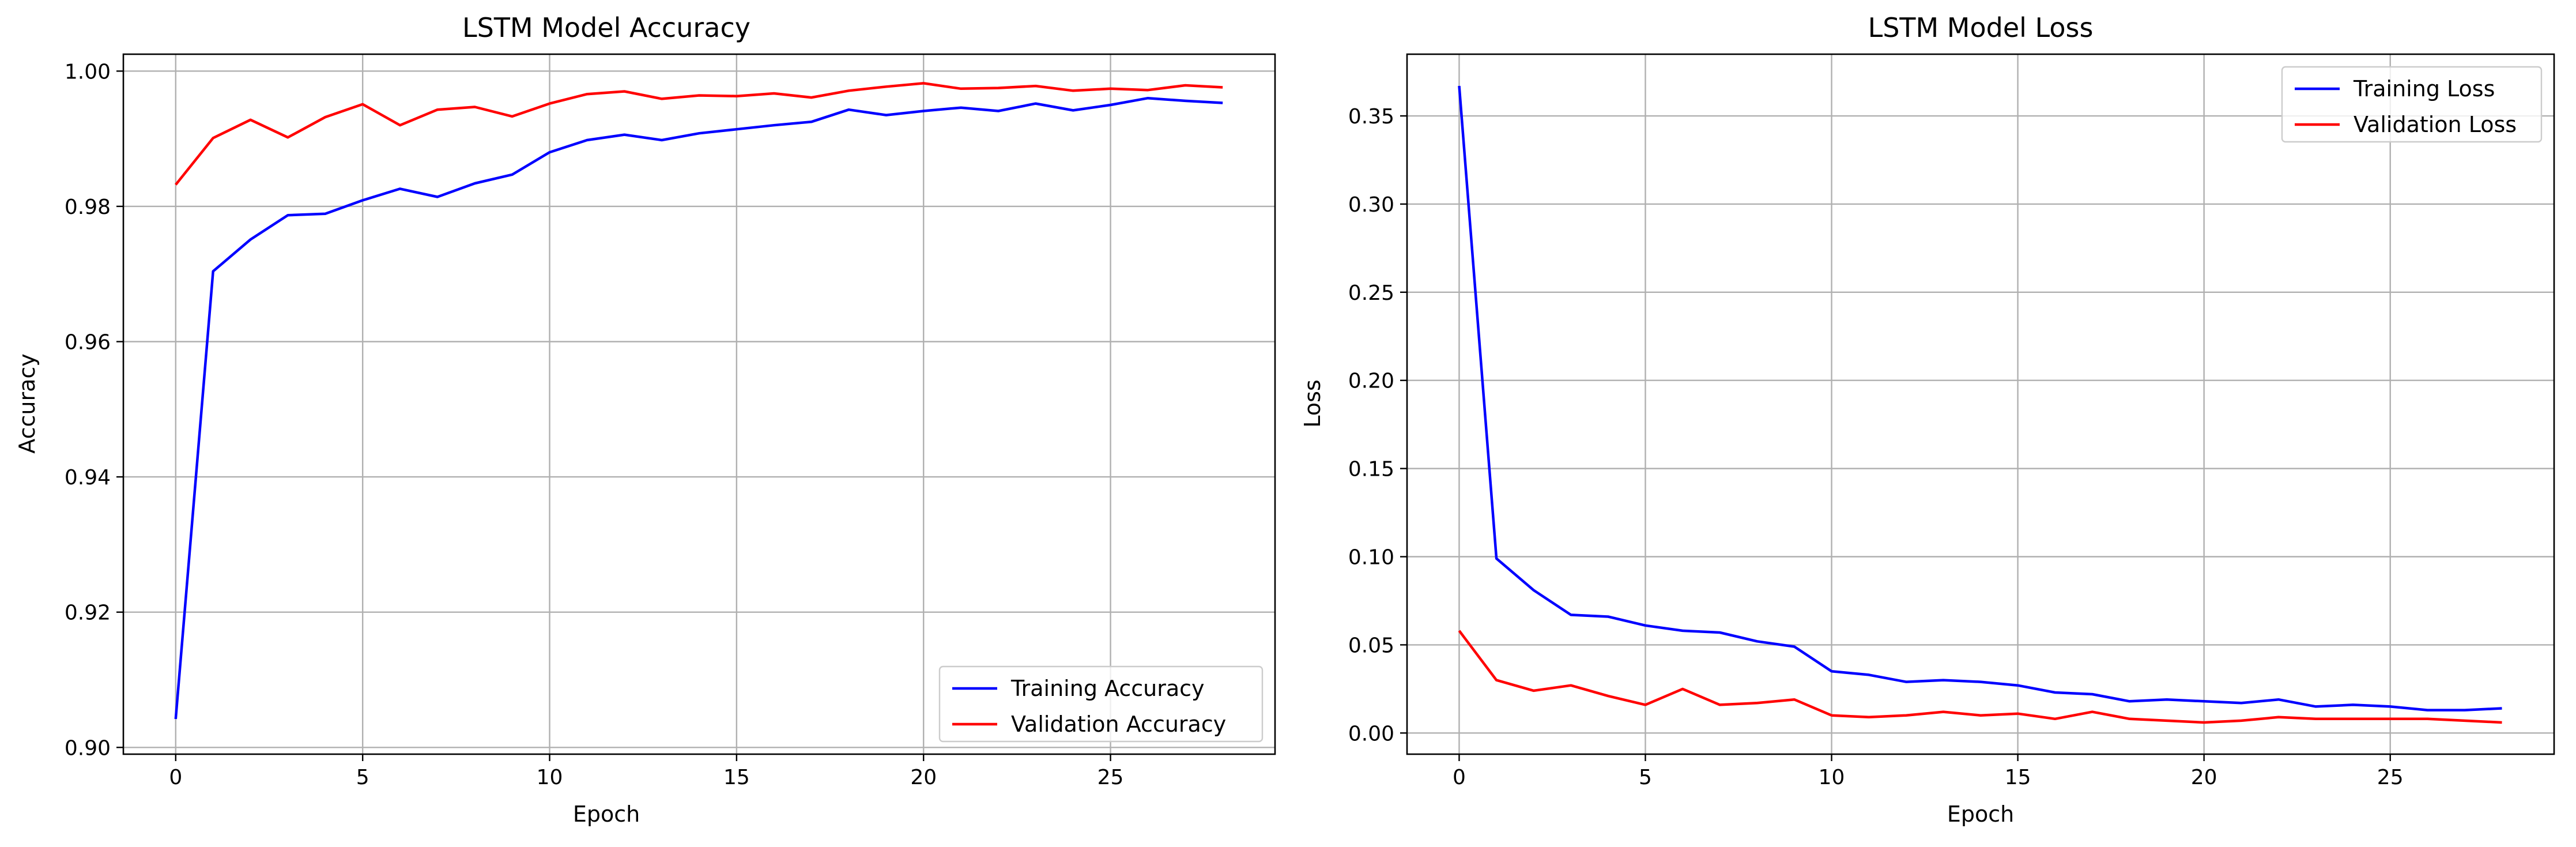 The height and width of the screenshot is (847, 2576). What do you see at coordinates (2435, 124) in the screenshot?
I see `legend-label: Validation Loss` at bounding box center [2435, 124].